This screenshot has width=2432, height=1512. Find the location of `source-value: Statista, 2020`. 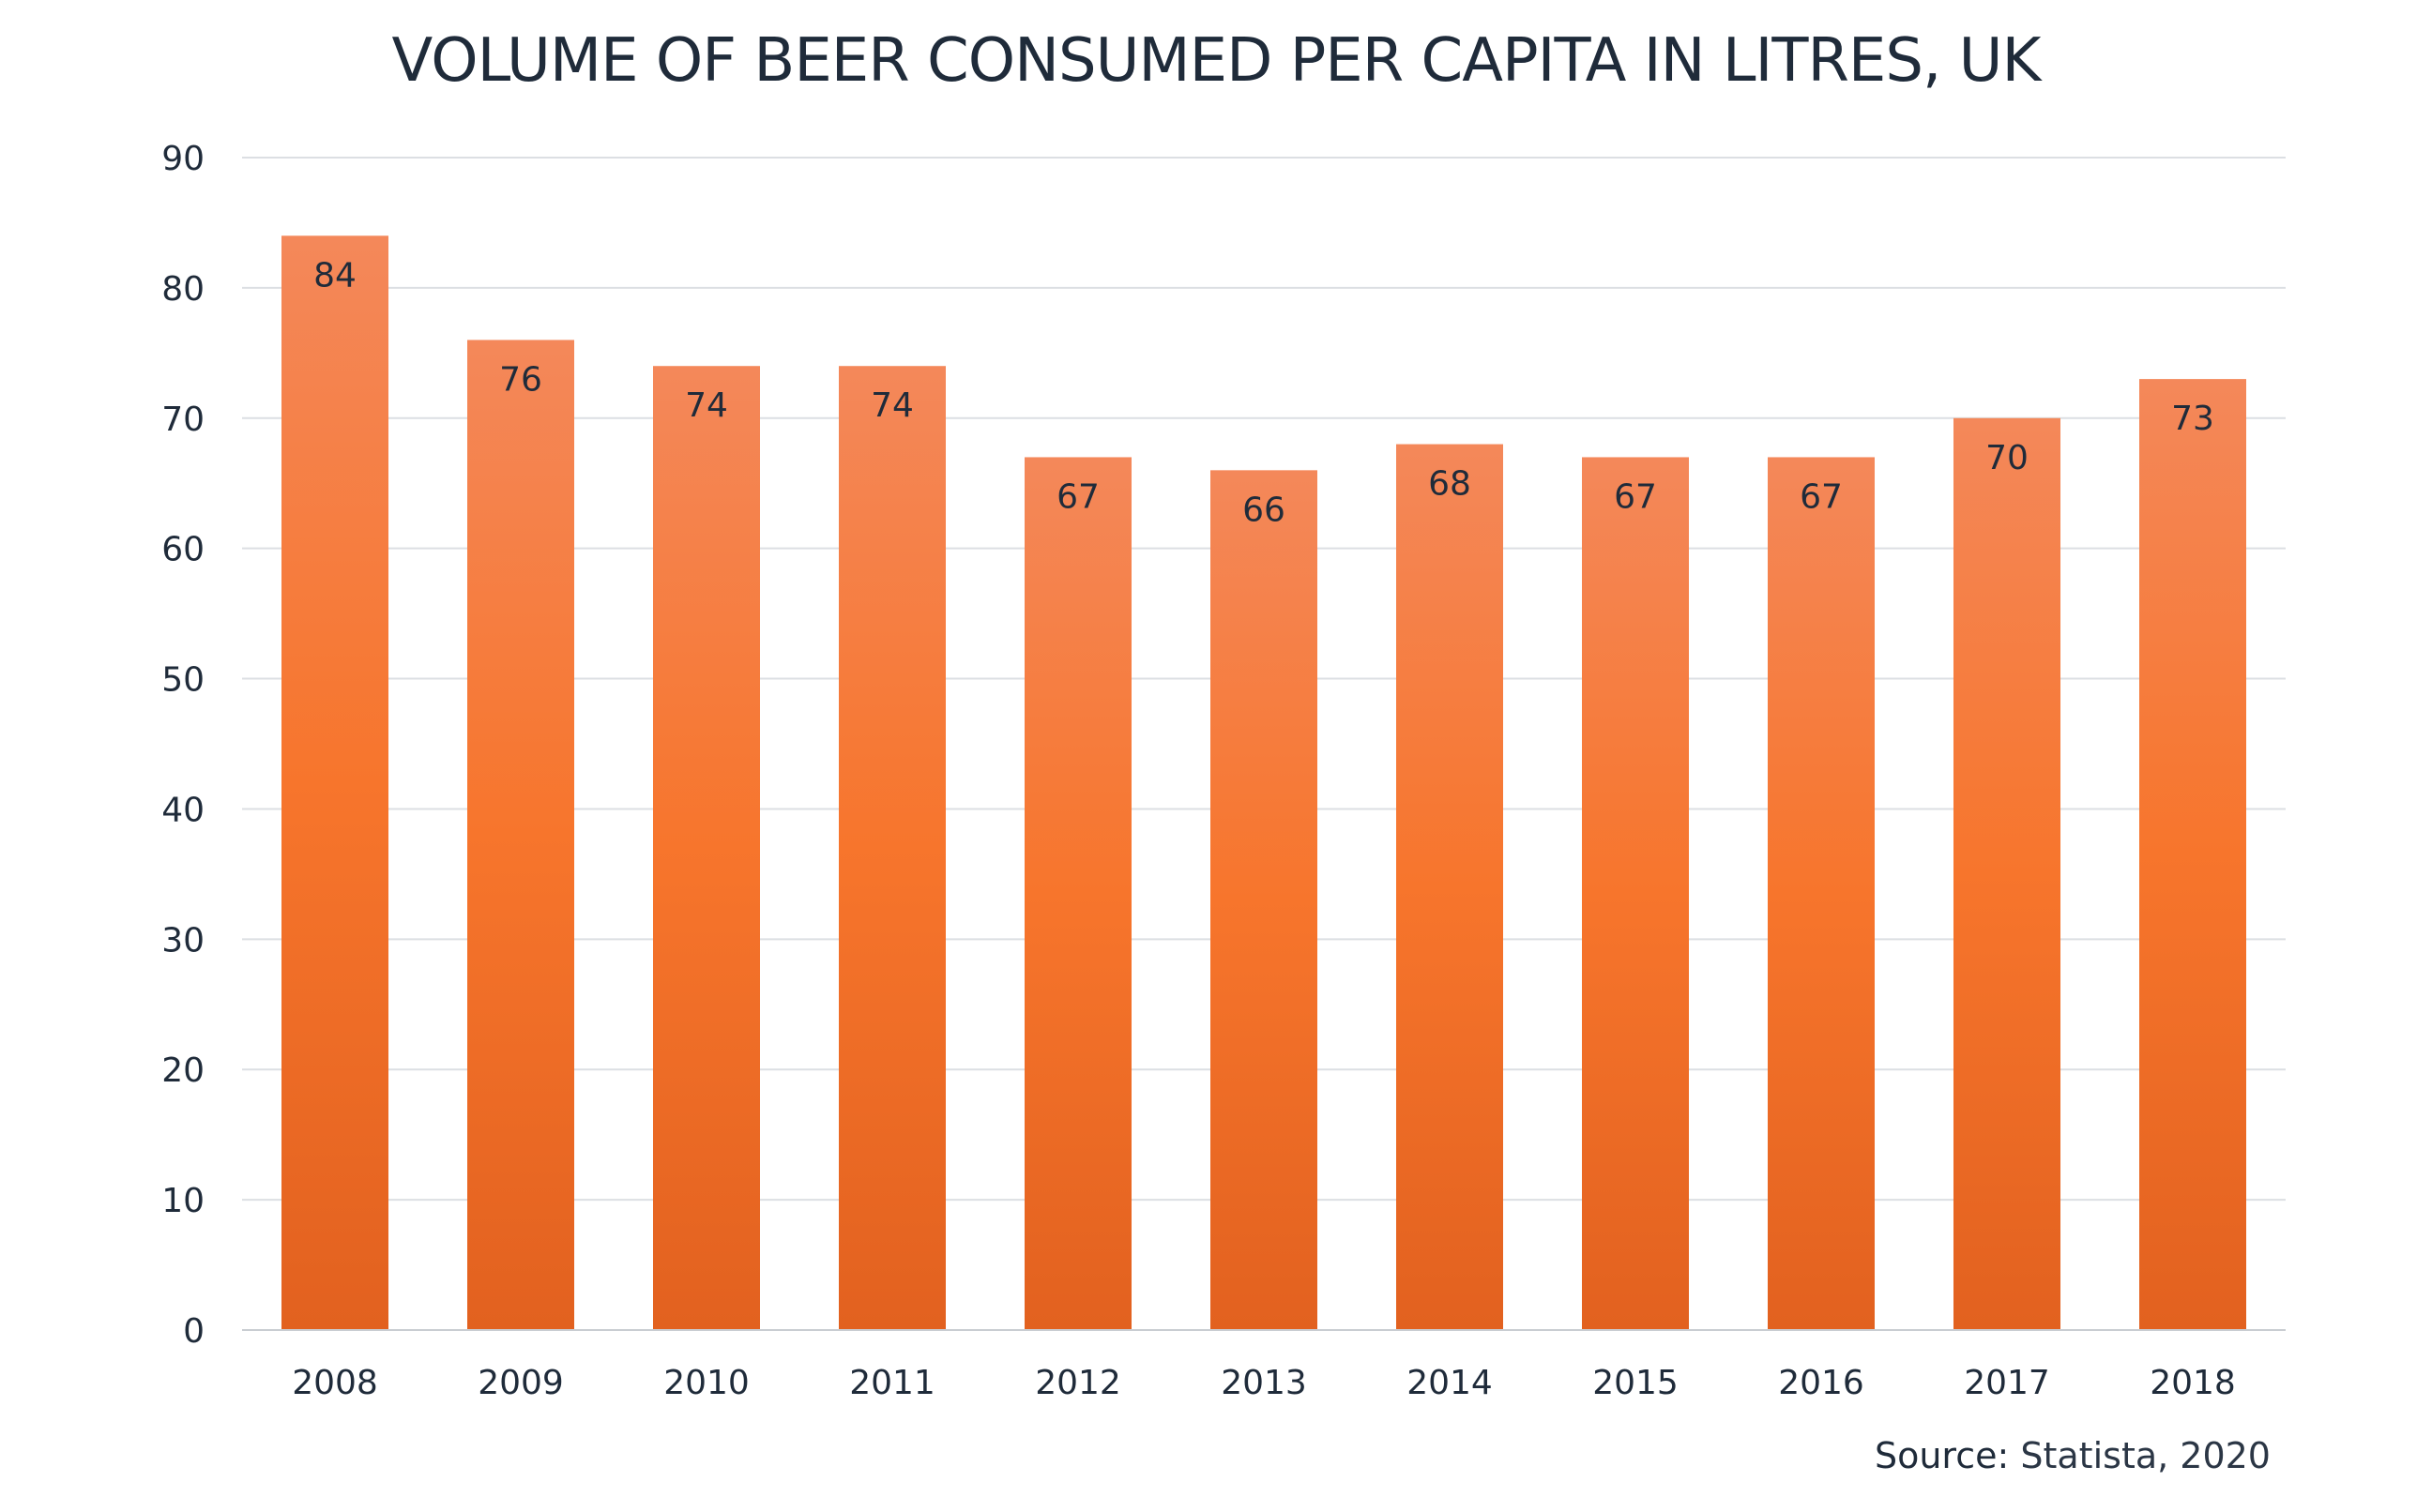

source-value: Statista, 2020 is located at coordinates (2140, 1455).